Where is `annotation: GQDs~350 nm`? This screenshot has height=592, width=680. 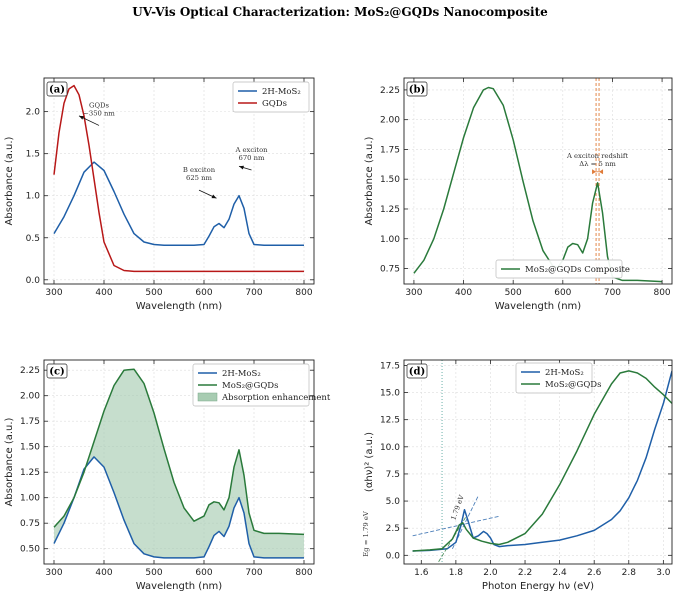 annotation: GQDs~350 nm is located at coordinates (96, 113).